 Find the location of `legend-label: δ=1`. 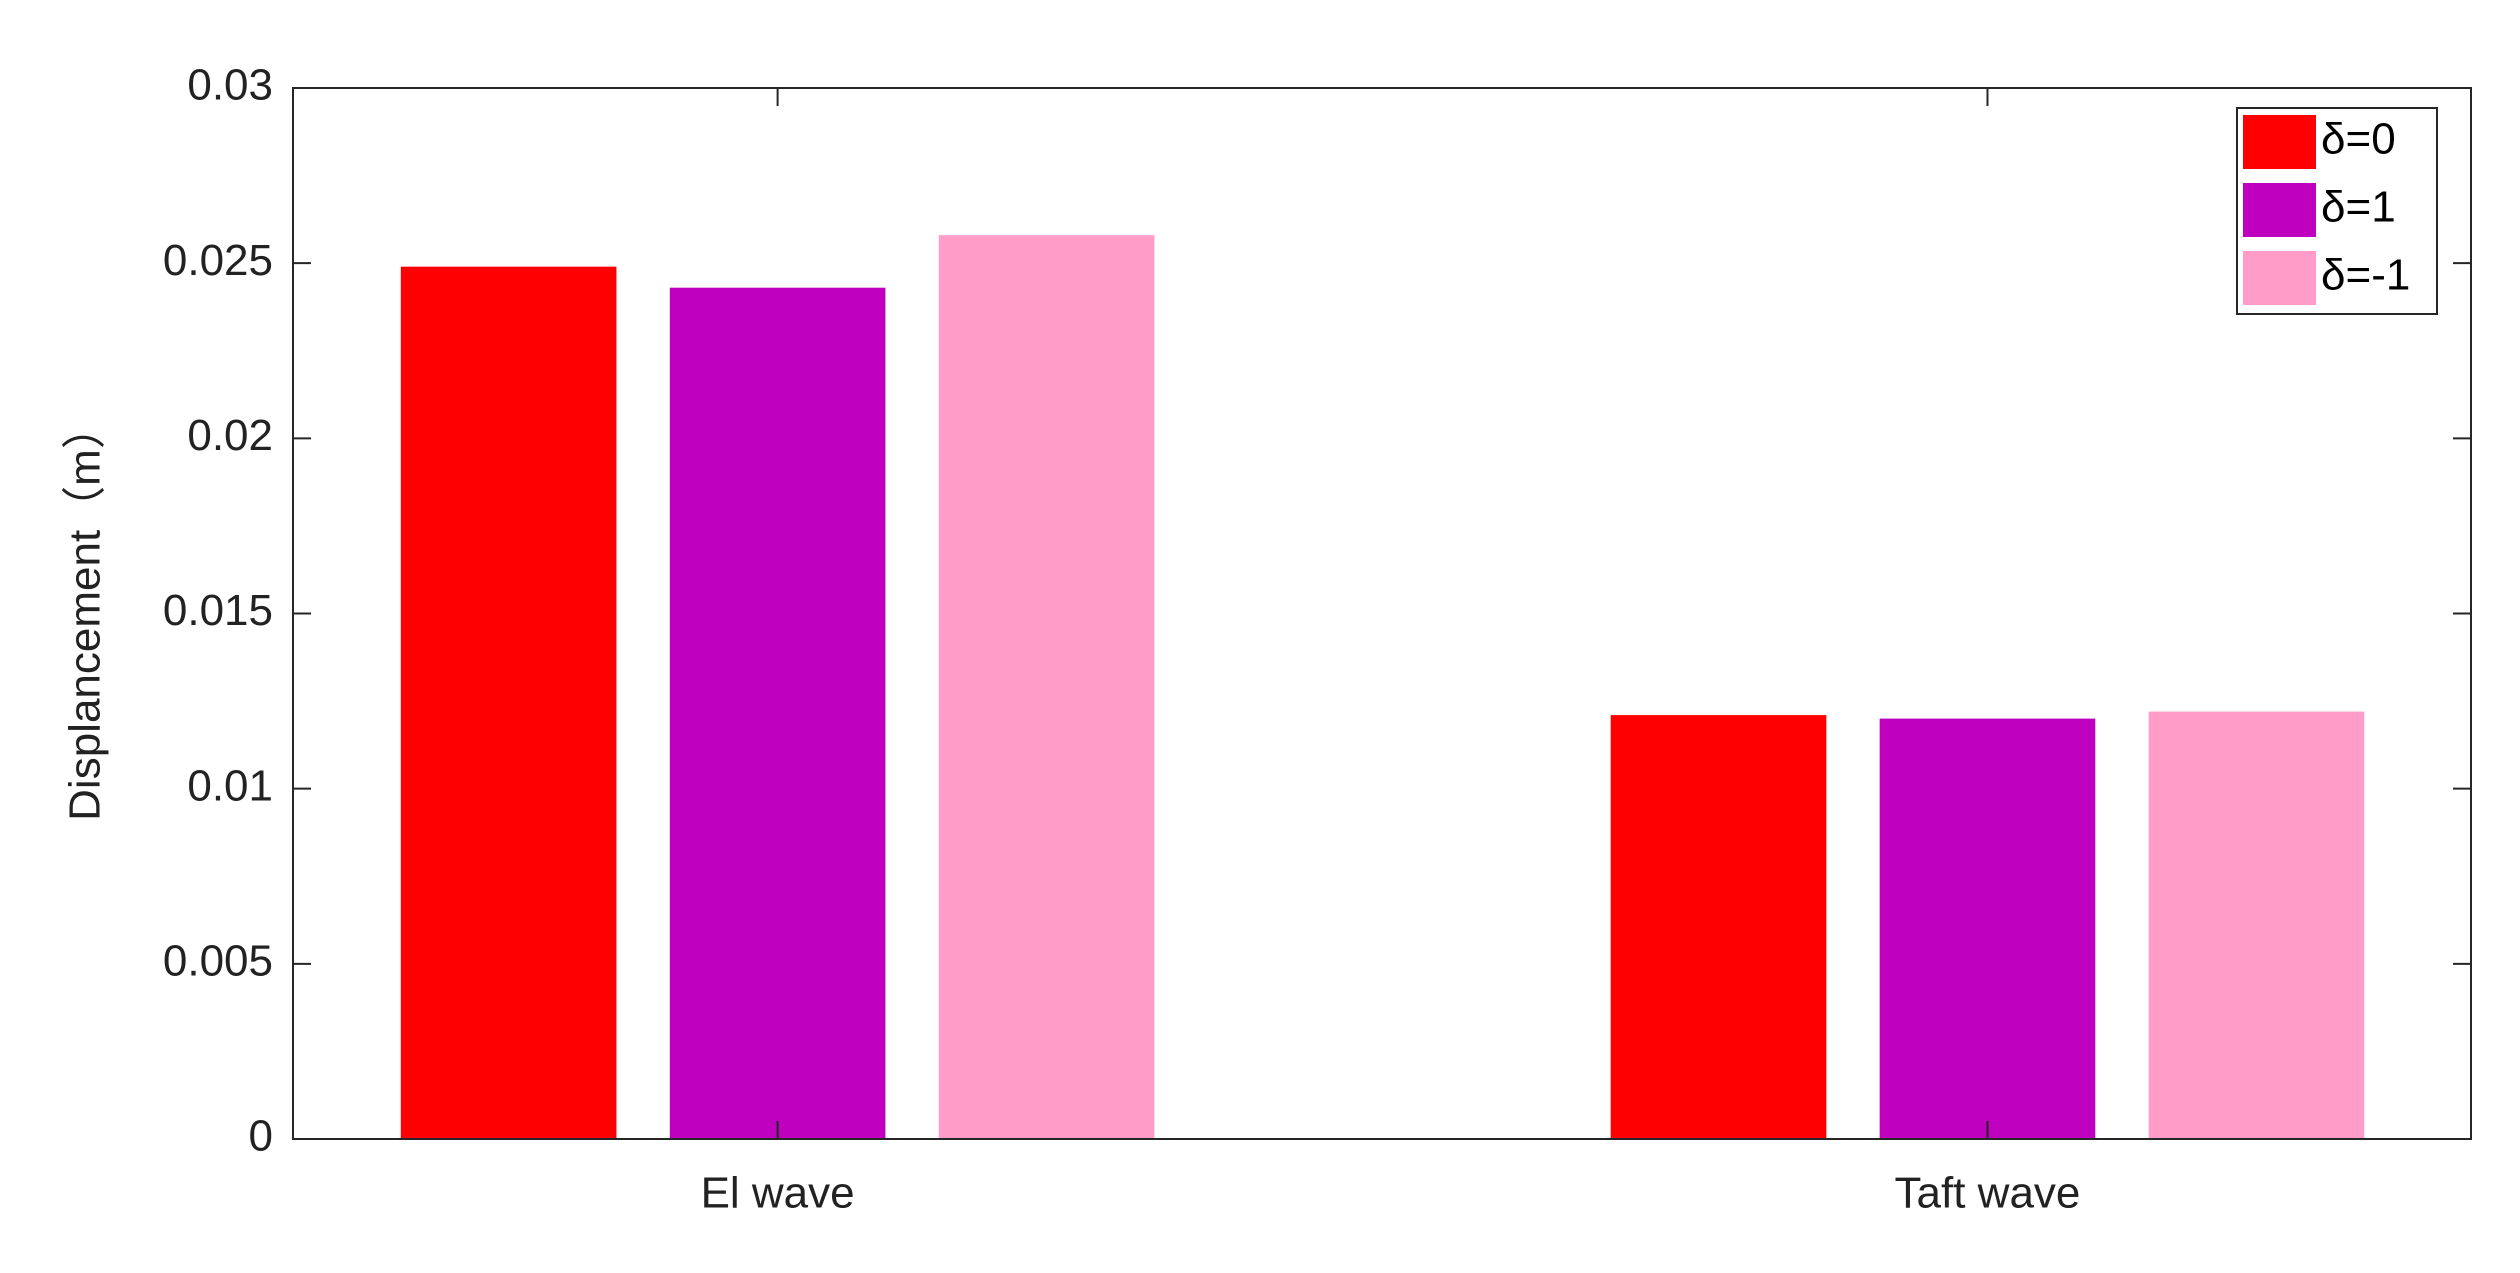

legend-label: δ=1 is located at coordinates (2358, 207).